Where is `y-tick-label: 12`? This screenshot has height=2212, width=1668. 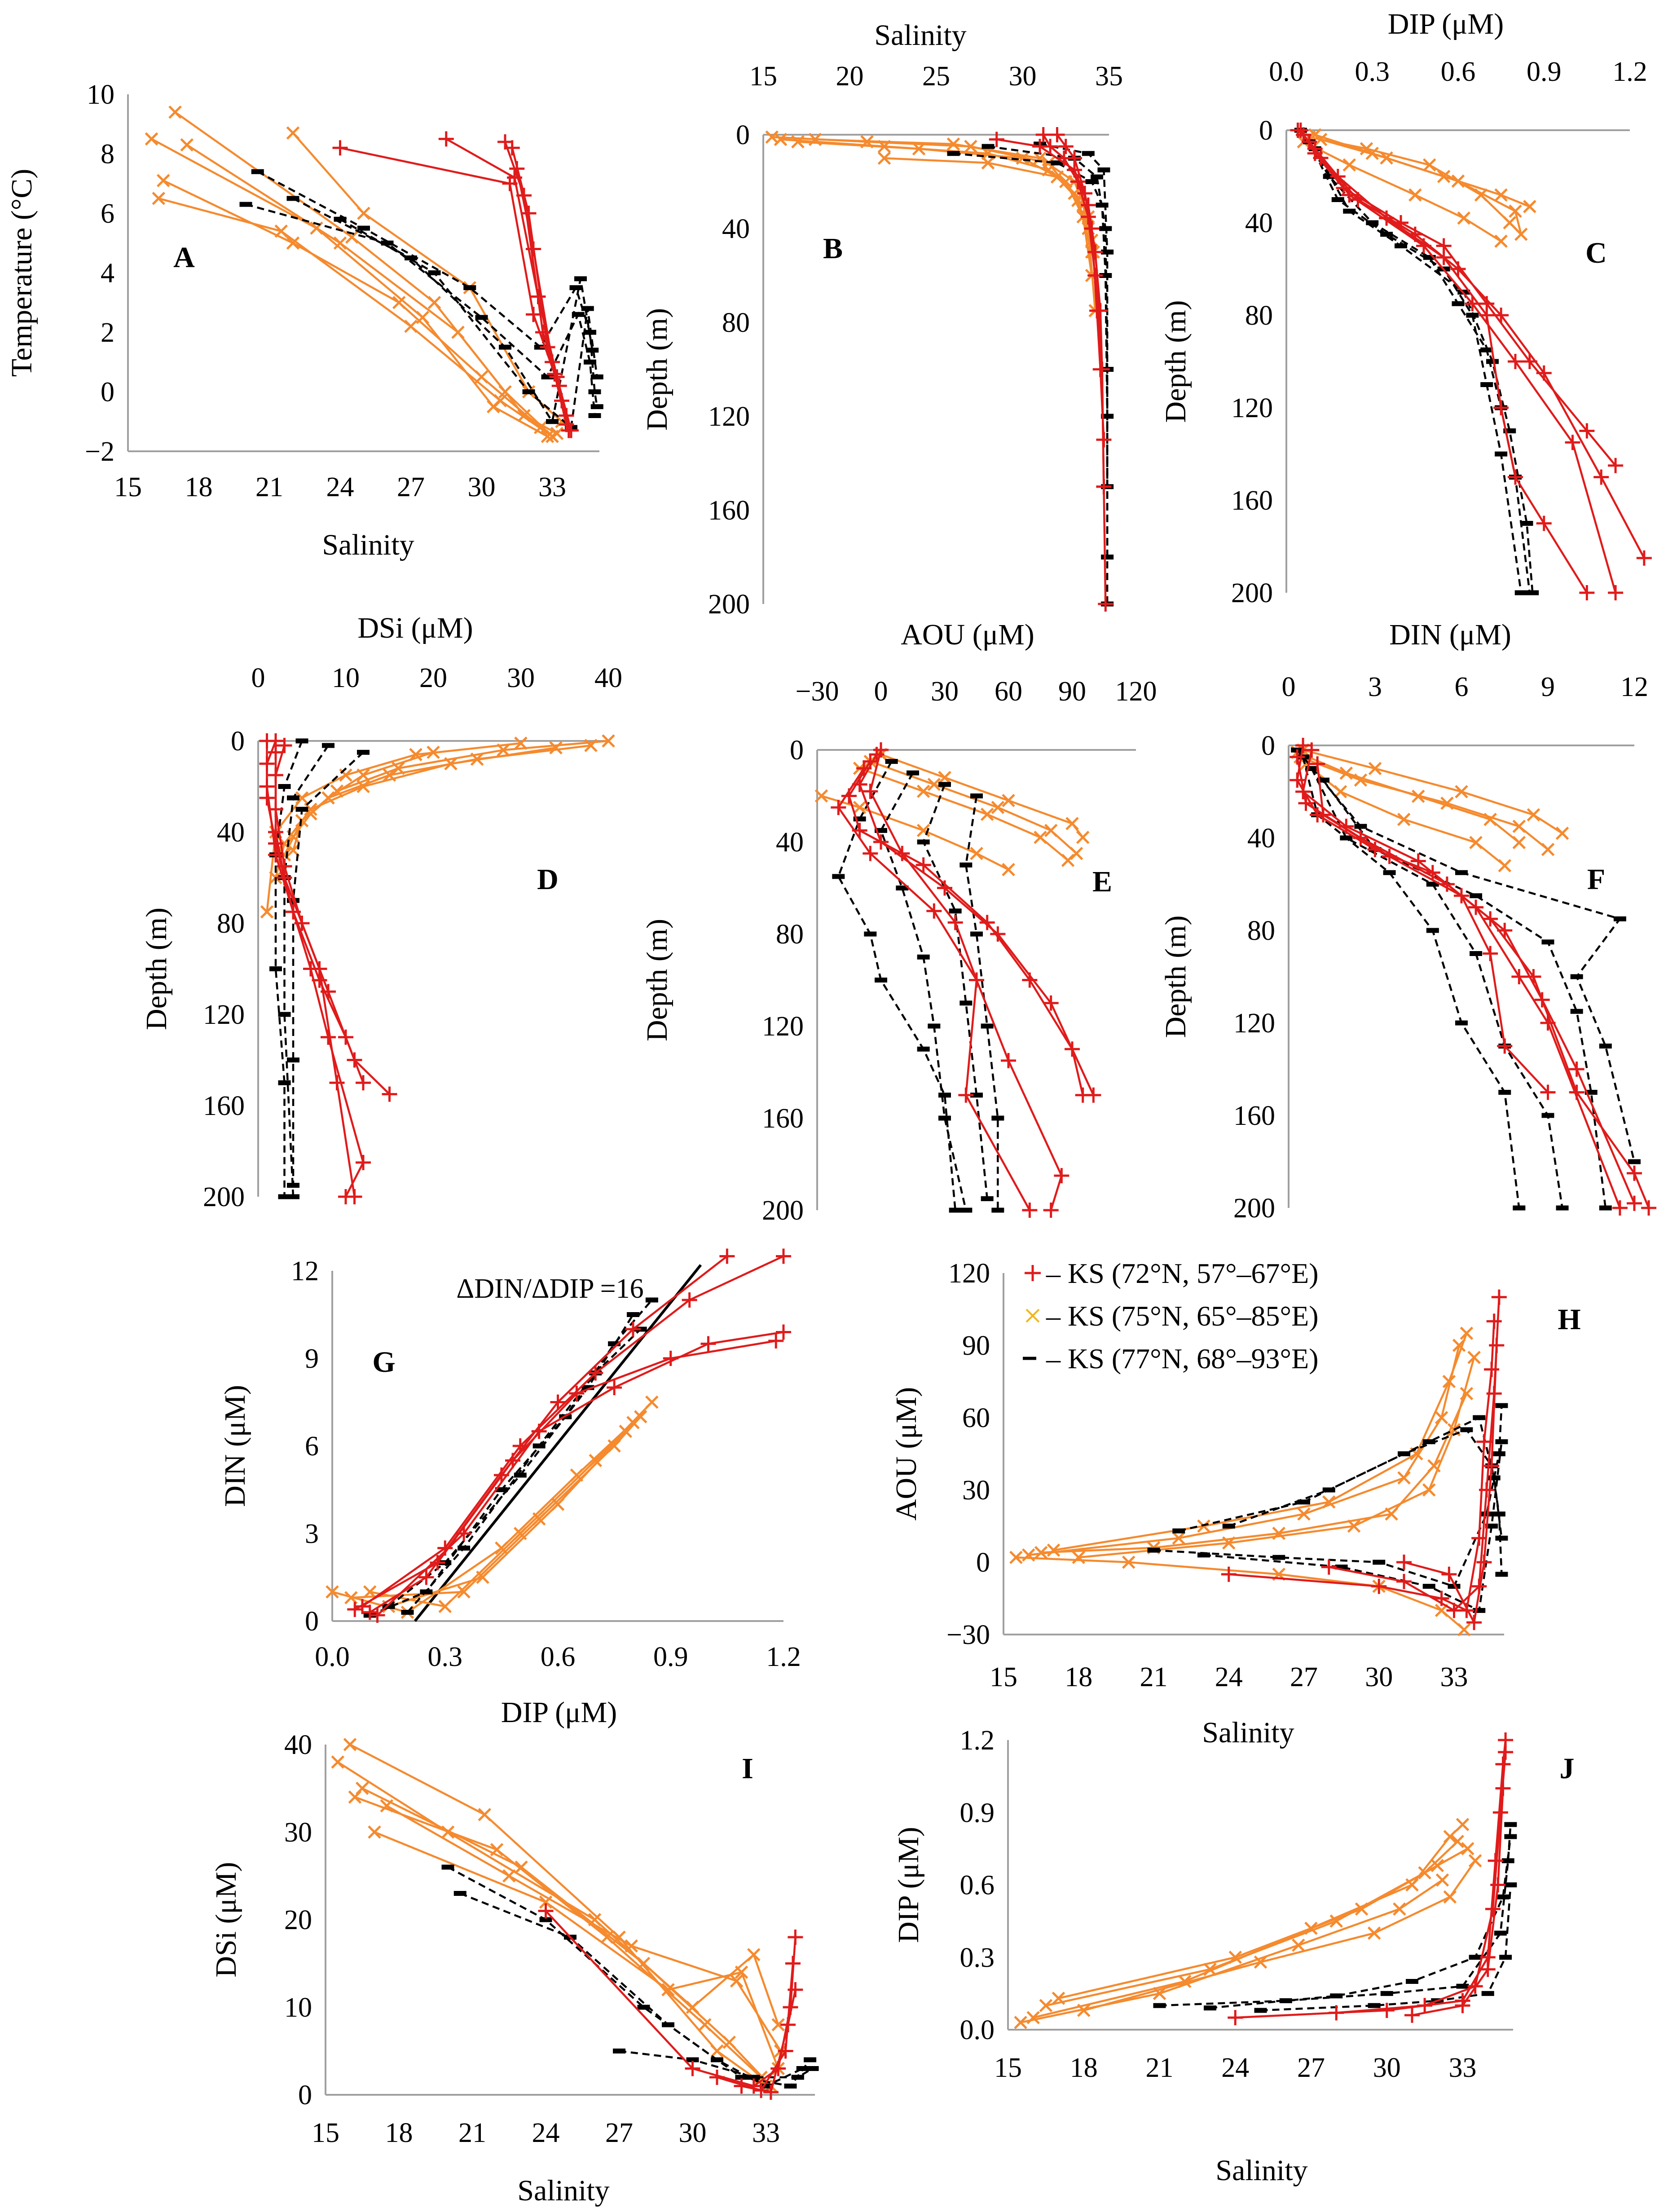
y-tick-label: 12 is located at coordinates (305, 1271).